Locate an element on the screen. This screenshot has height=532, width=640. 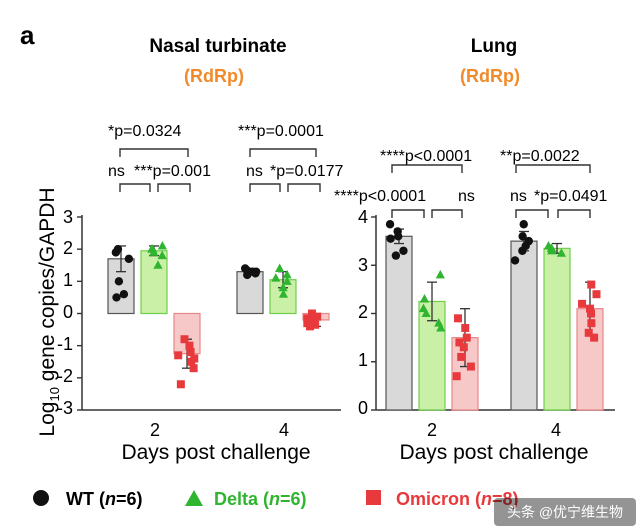
legend: WT (n=6) Delta (n=6) Omicron (n=8) is located at coordinates (276, 499).